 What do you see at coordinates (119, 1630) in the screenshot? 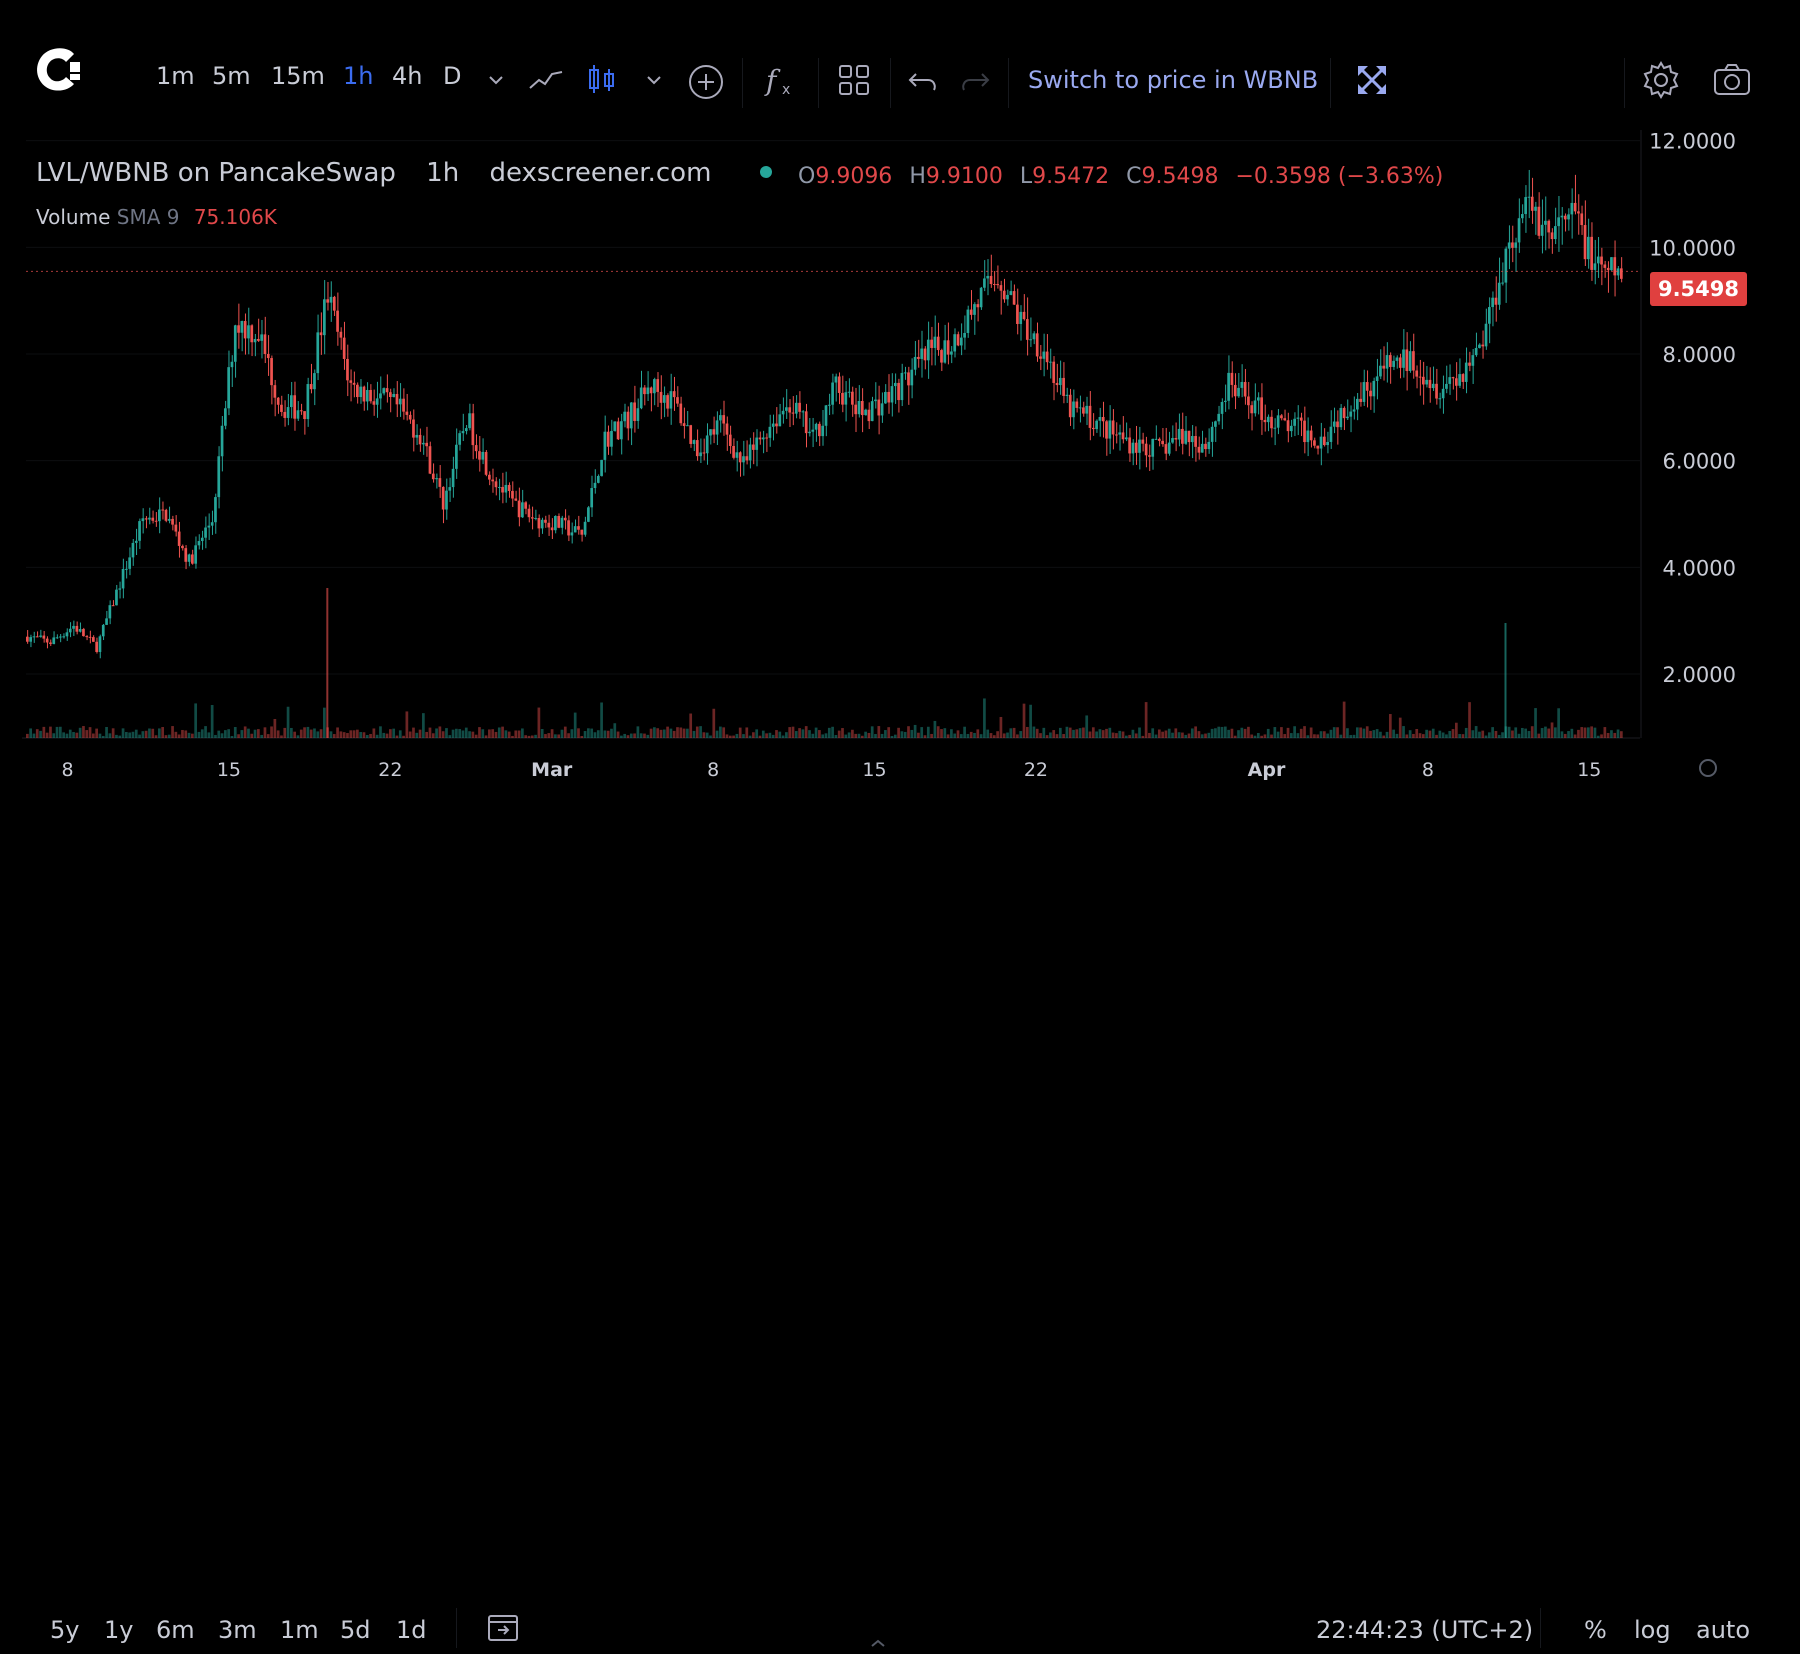
I see `range-1y: 1y` at bounding box center [119, 1630].